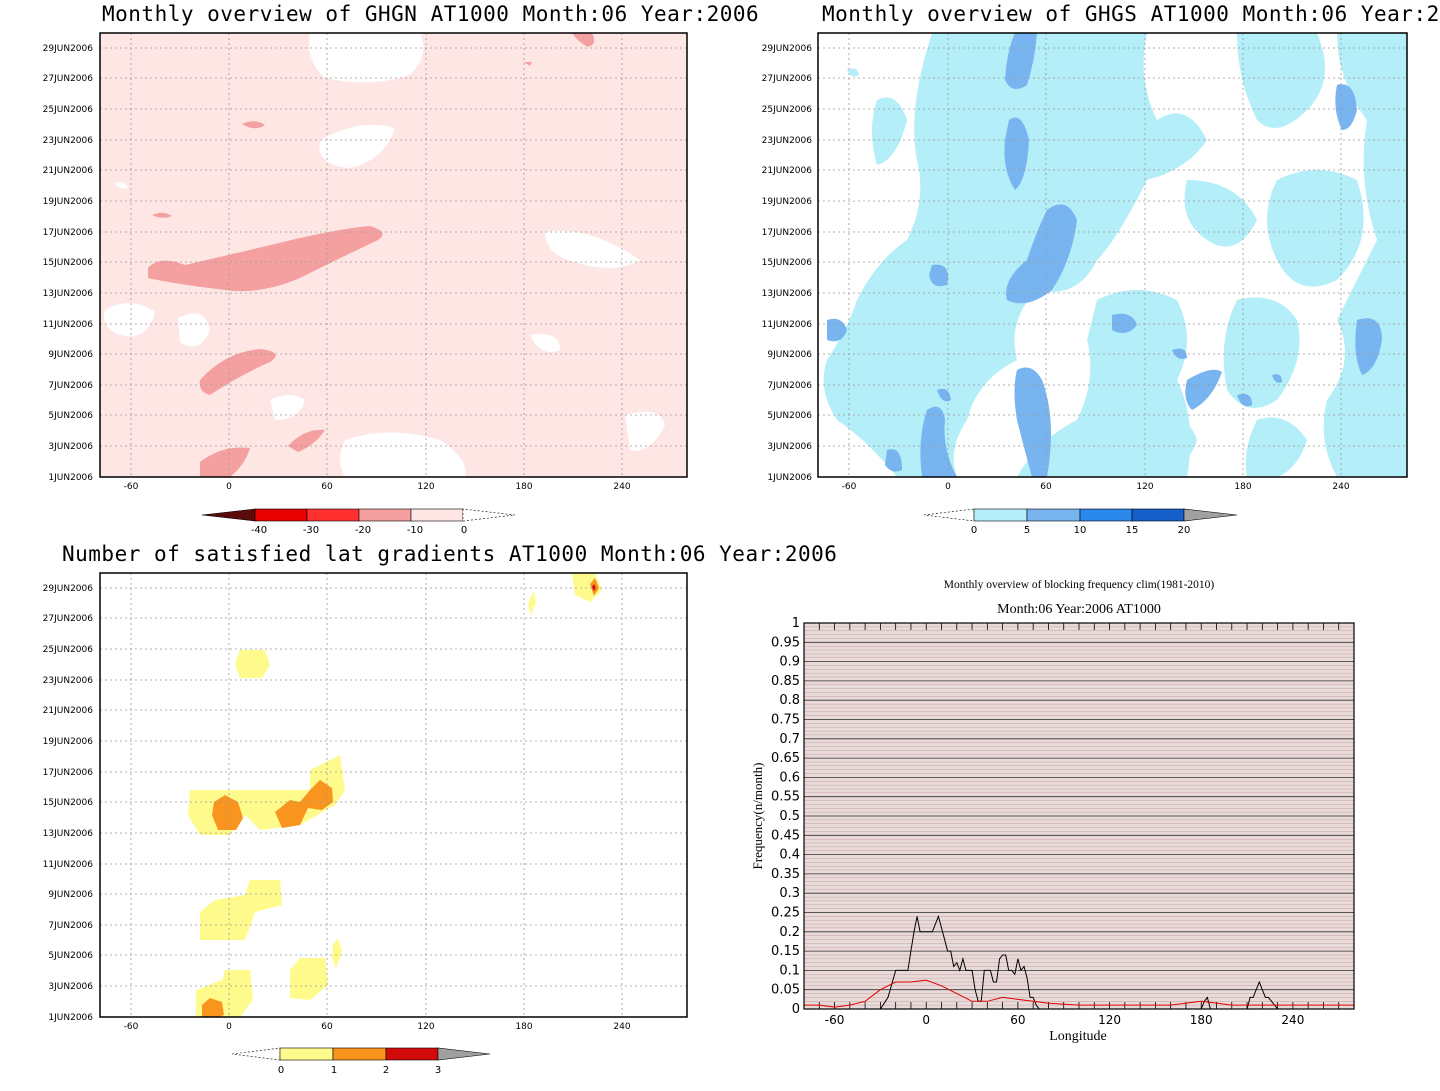  I want to click on x-tick-label: 0, so click(926, 1020).